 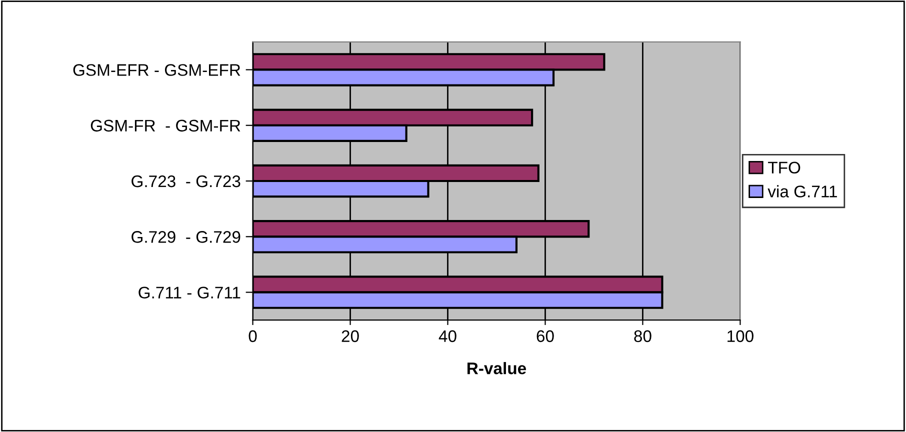 What do you see at coordinates (802, 191) in the screenshot?
I see `legend-label: via G.711` at bounding box center [802, 191].